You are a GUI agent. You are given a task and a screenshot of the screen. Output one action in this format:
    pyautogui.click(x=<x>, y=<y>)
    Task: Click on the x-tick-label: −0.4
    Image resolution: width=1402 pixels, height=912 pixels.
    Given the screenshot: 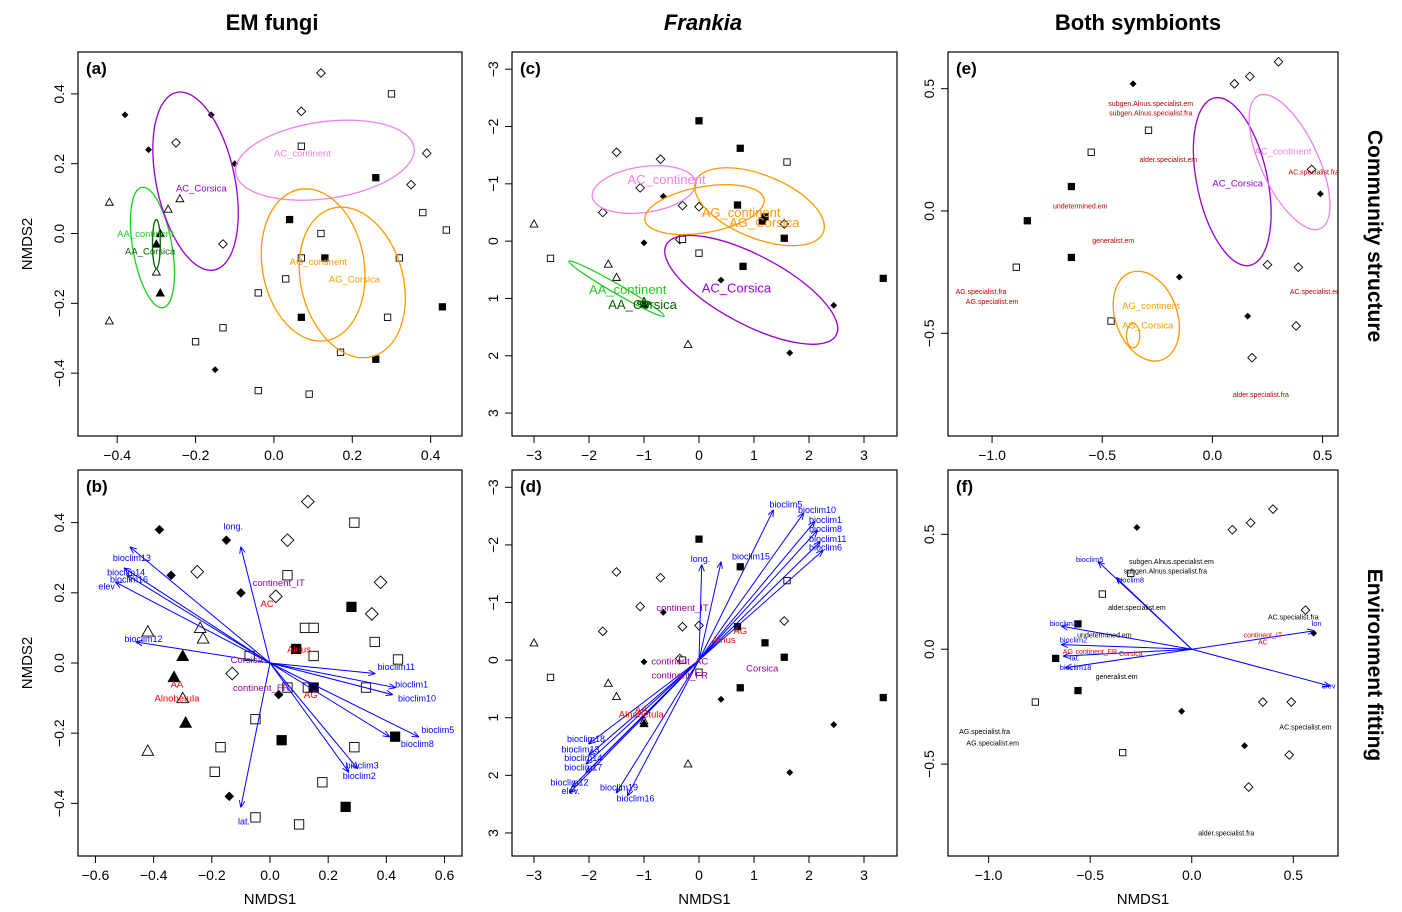 What is the action you would take?
    pyautogui.click(x=154, y=875)
    